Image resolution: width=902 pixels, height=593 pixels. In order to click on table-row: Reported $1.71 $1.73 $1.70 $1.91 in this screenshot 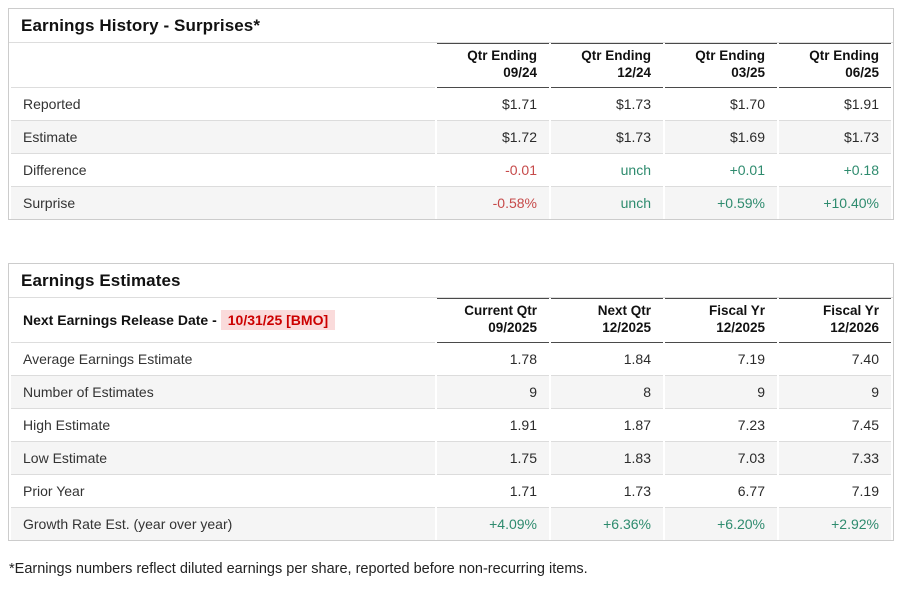, I will do `click(451, 104)`.